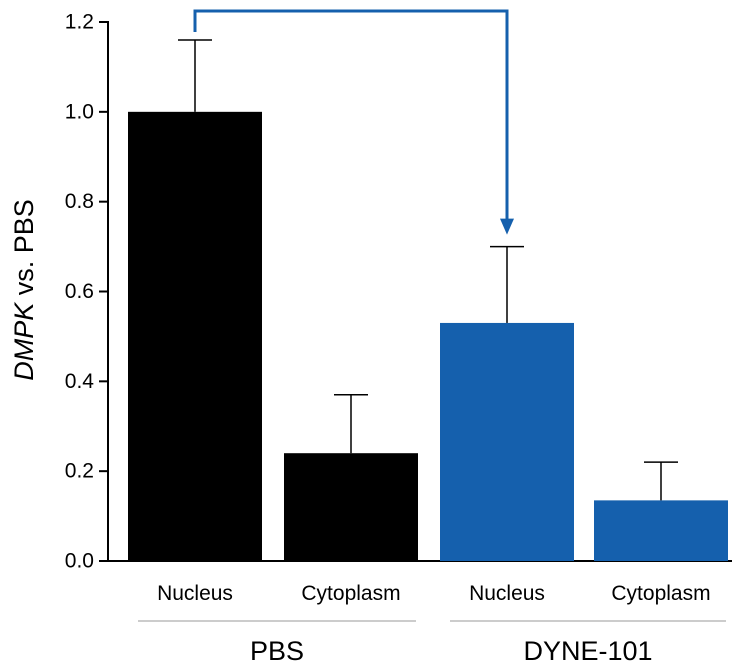 This screenshot has width=738, height=670. I want to click on bar-pbs-nucleus, so click(195, 336).